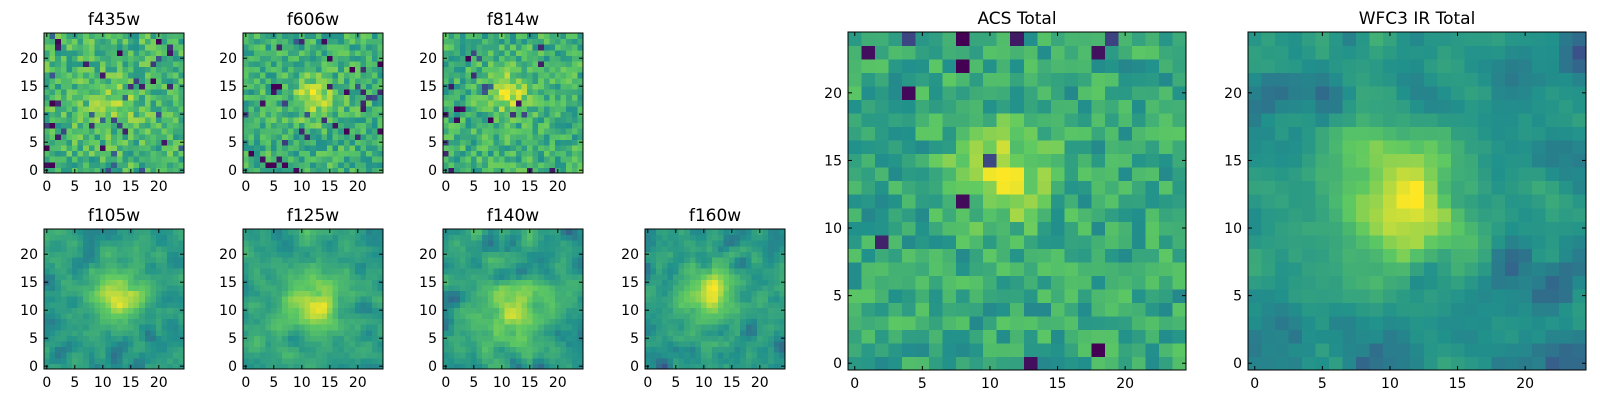 This screenshot has width=1600, height=400. Describe the element at coordinates (630, 311) in the screenshot. I see `y-tick-label: 10` at that location.